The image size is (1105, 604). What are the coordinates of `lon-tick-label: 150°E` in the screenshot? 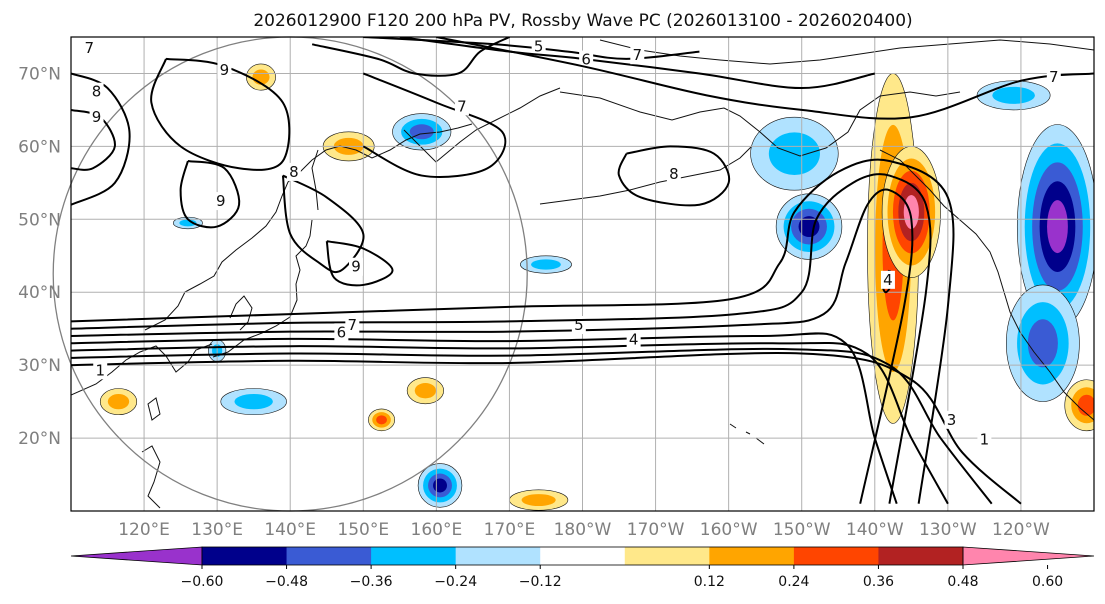 It's located at (363, 530).